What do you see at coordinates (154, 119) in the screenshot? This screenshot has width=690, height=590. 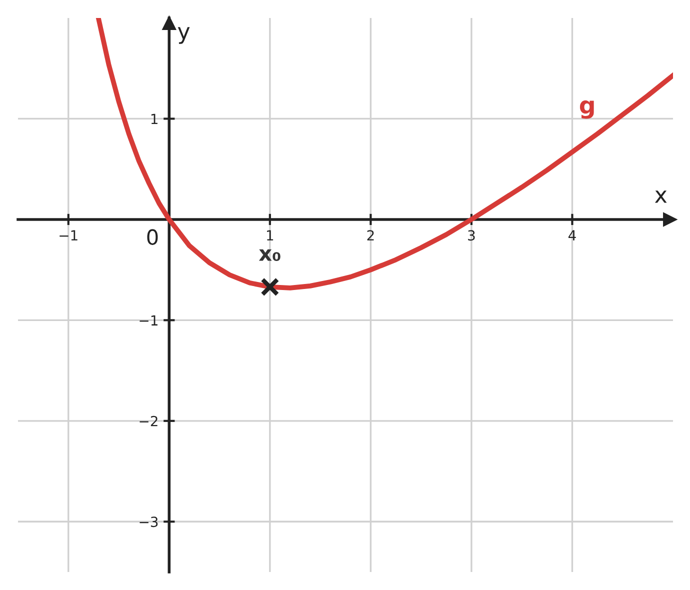 I see `y-tick-label: 1` at bounding box center [154, 119].